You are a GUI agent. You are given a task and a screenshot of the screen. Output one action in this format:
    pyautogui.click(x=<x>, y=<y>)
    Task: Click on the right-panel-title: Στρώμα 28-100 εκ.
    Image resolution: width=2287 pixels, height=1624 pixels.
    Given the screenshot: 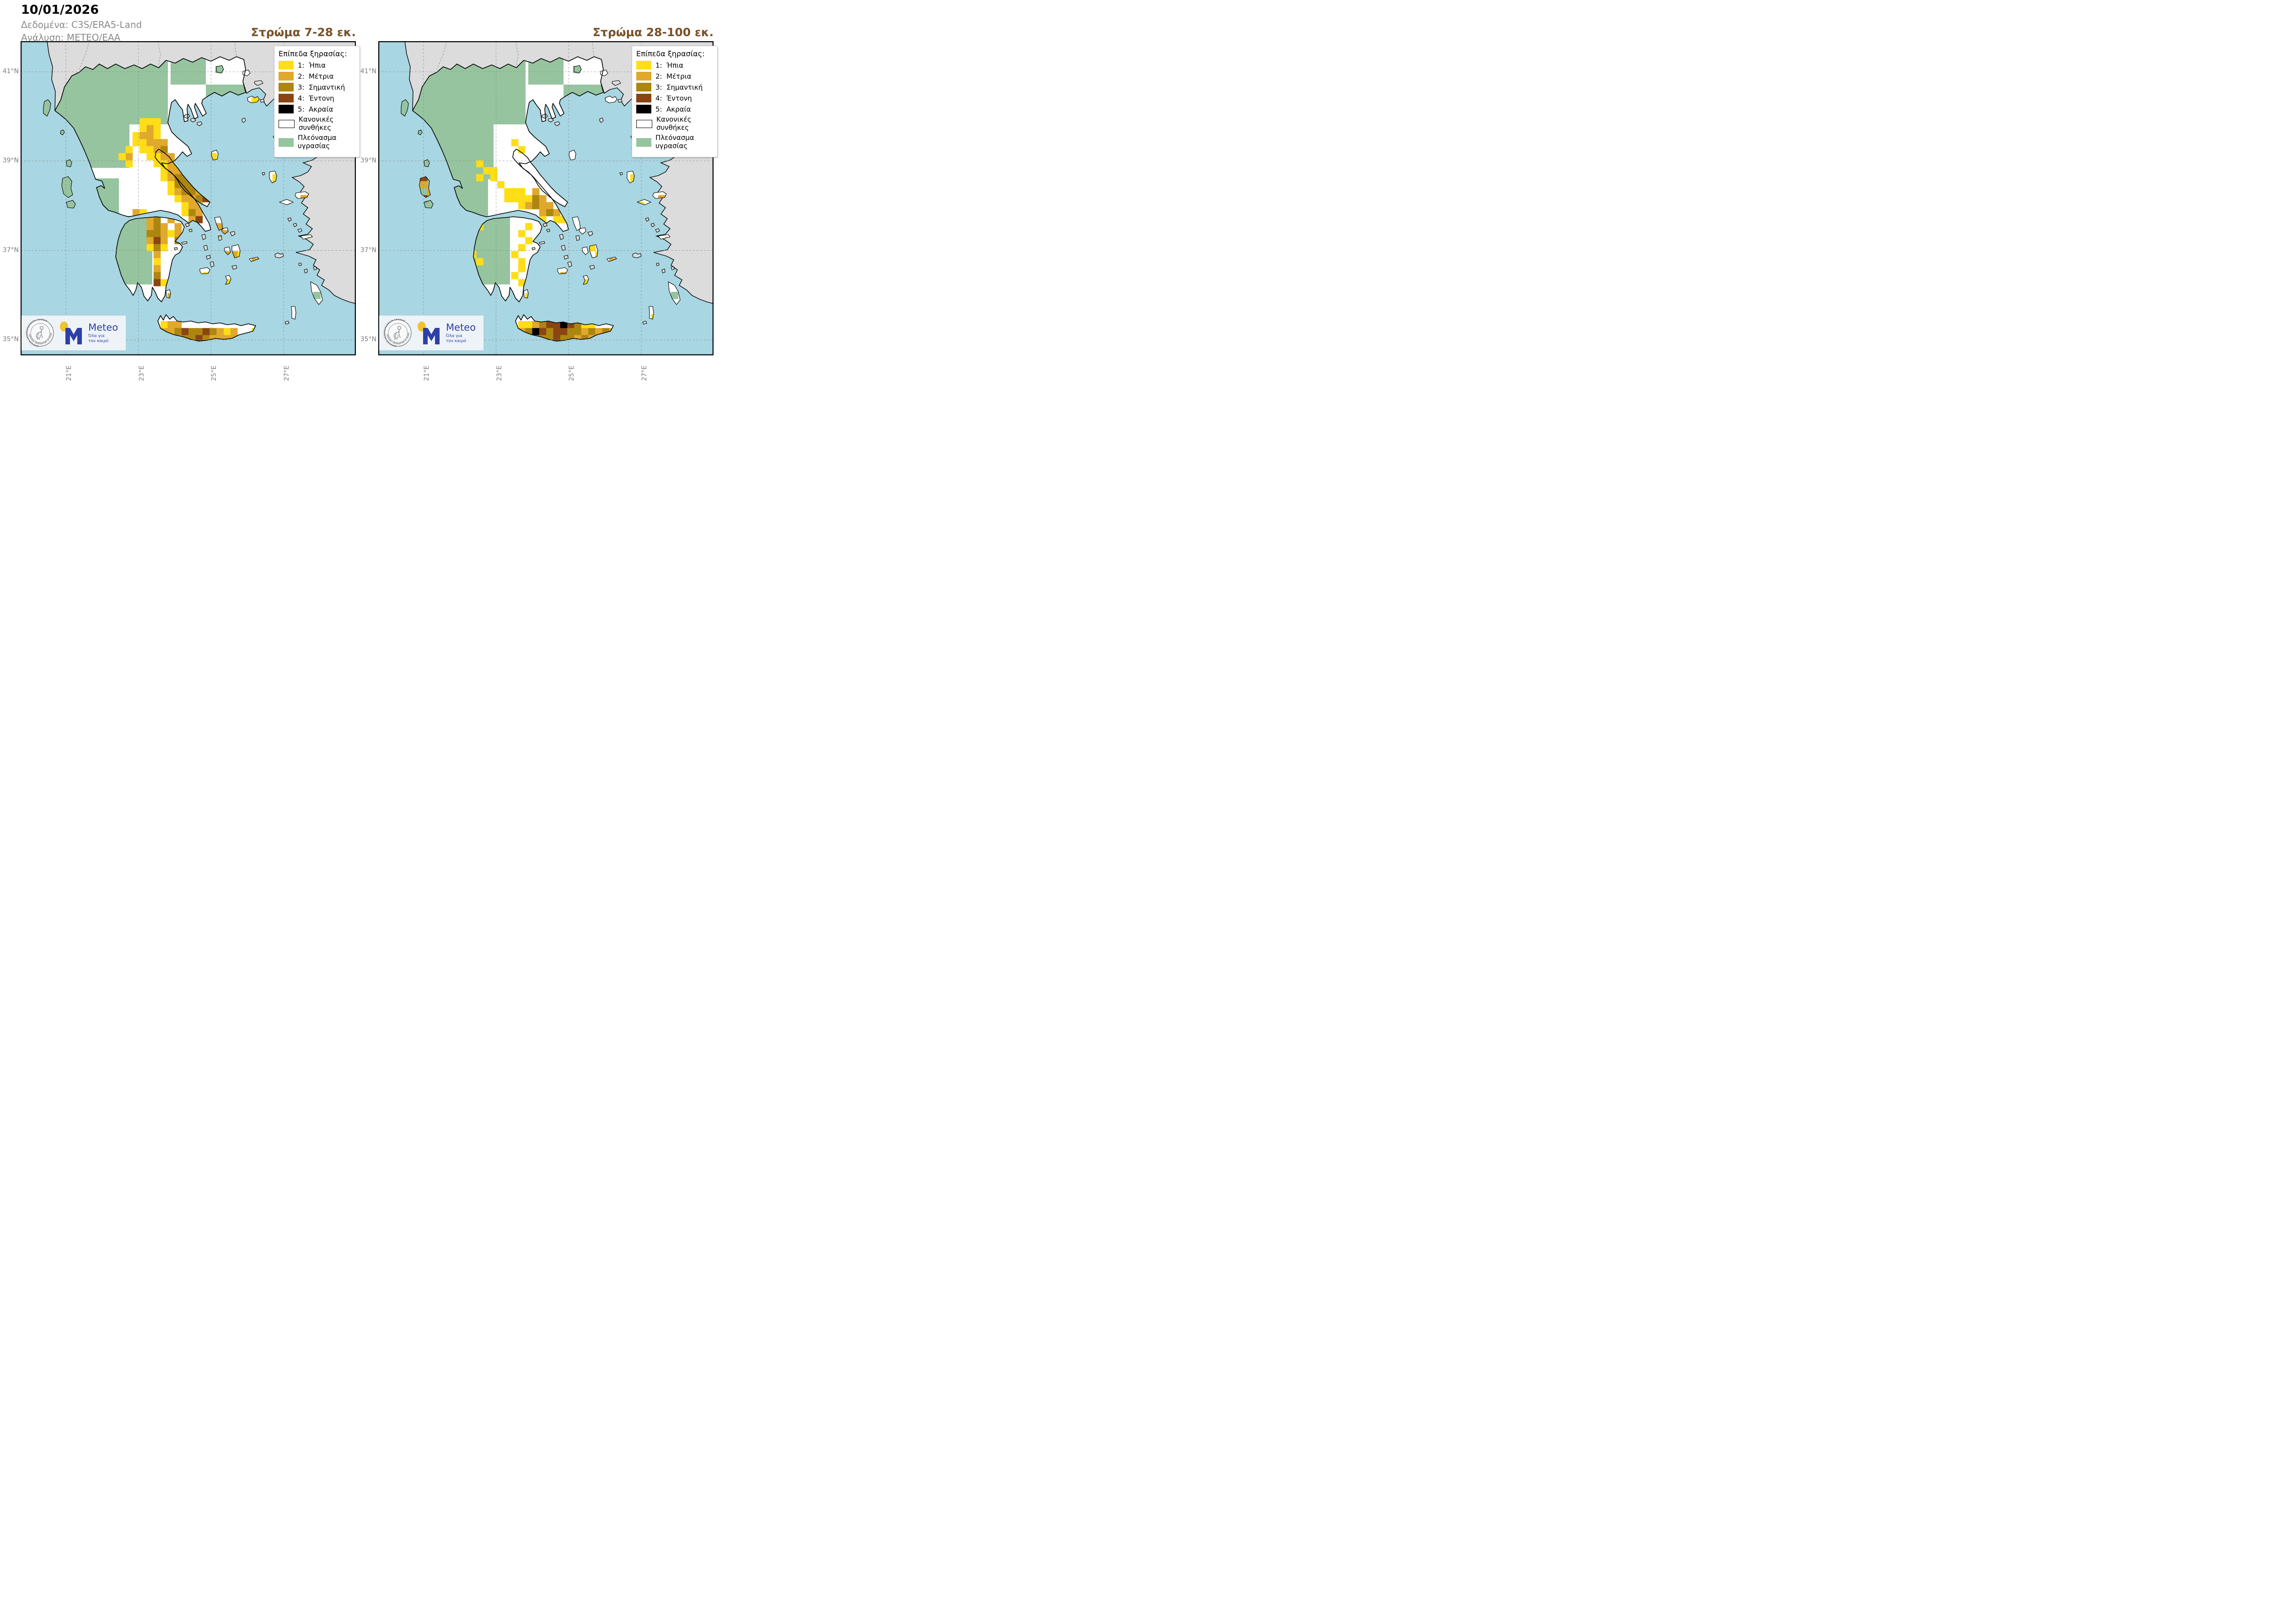 What is the action you would take?
    pyautogui.click(x=653, y=32)
    